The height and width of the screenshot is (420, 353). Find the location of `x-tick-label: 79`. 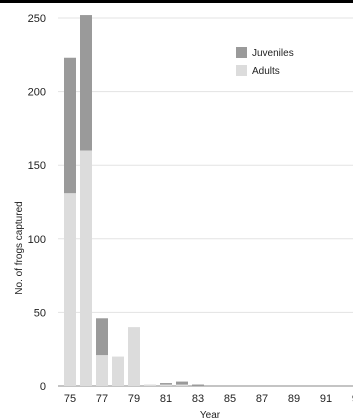

x-tick-label: 79 is located at coordinates (134, 399).